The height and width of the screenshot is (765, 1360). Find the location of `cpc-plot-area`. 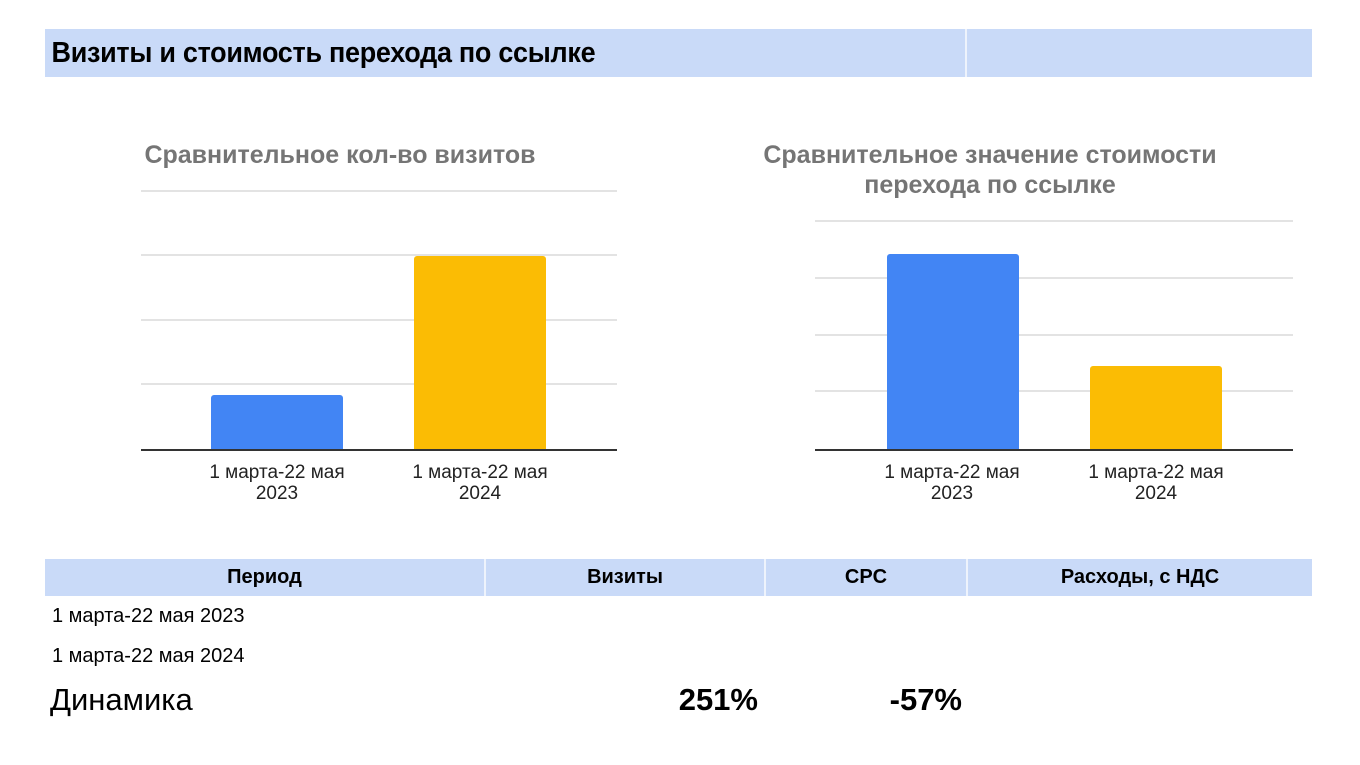

cpc-plot-area is located at coordinates (1054, 335).